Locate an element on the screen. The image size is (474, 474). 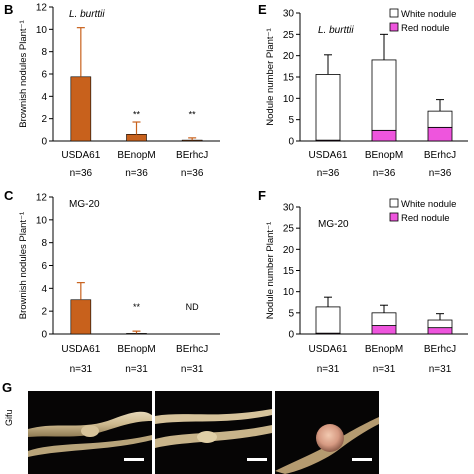
panel-letter: F is located at coordinates (262, 195).